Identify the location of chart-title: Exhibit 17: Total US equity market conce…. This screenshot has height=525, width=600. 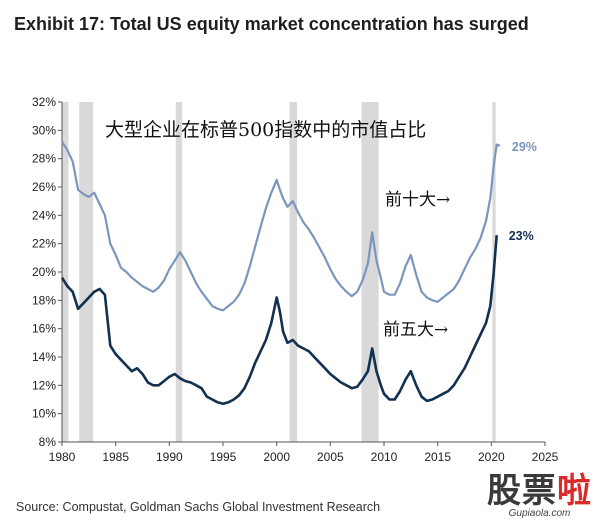
(271, 24).